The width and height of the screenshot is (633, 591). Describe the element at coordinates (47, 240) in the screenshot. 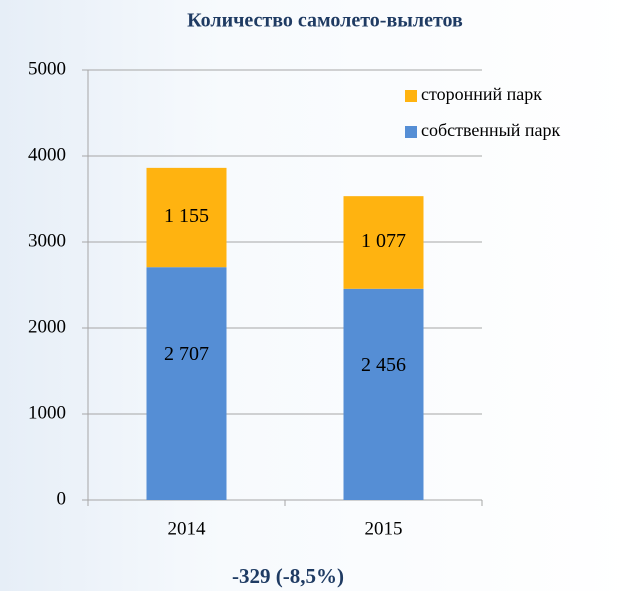

I see `y-tick-label: 3000` at that location.